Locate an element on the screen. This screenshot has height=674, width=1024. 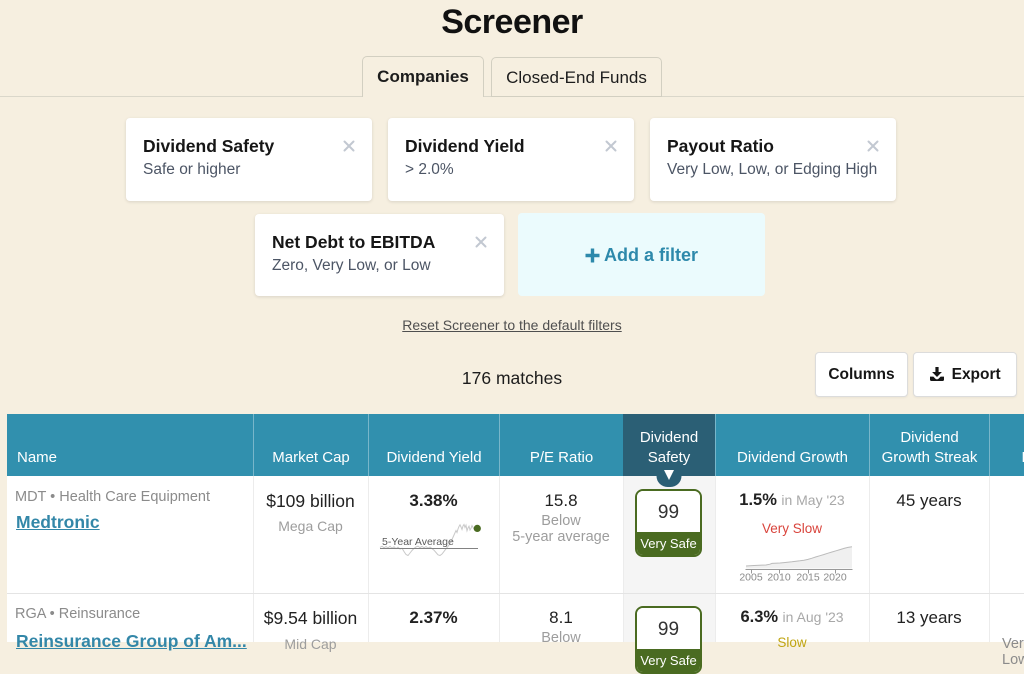
svg-text: 2010 is located at coordinates (779, 578).